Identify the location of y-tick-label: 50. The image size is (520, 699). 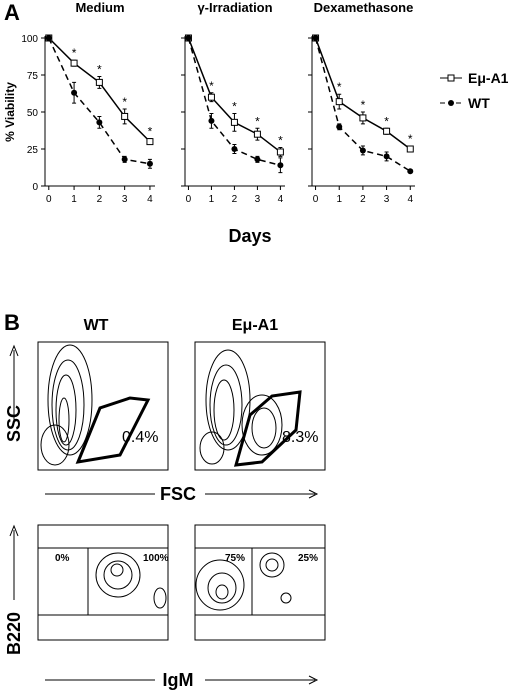
(33, 113).